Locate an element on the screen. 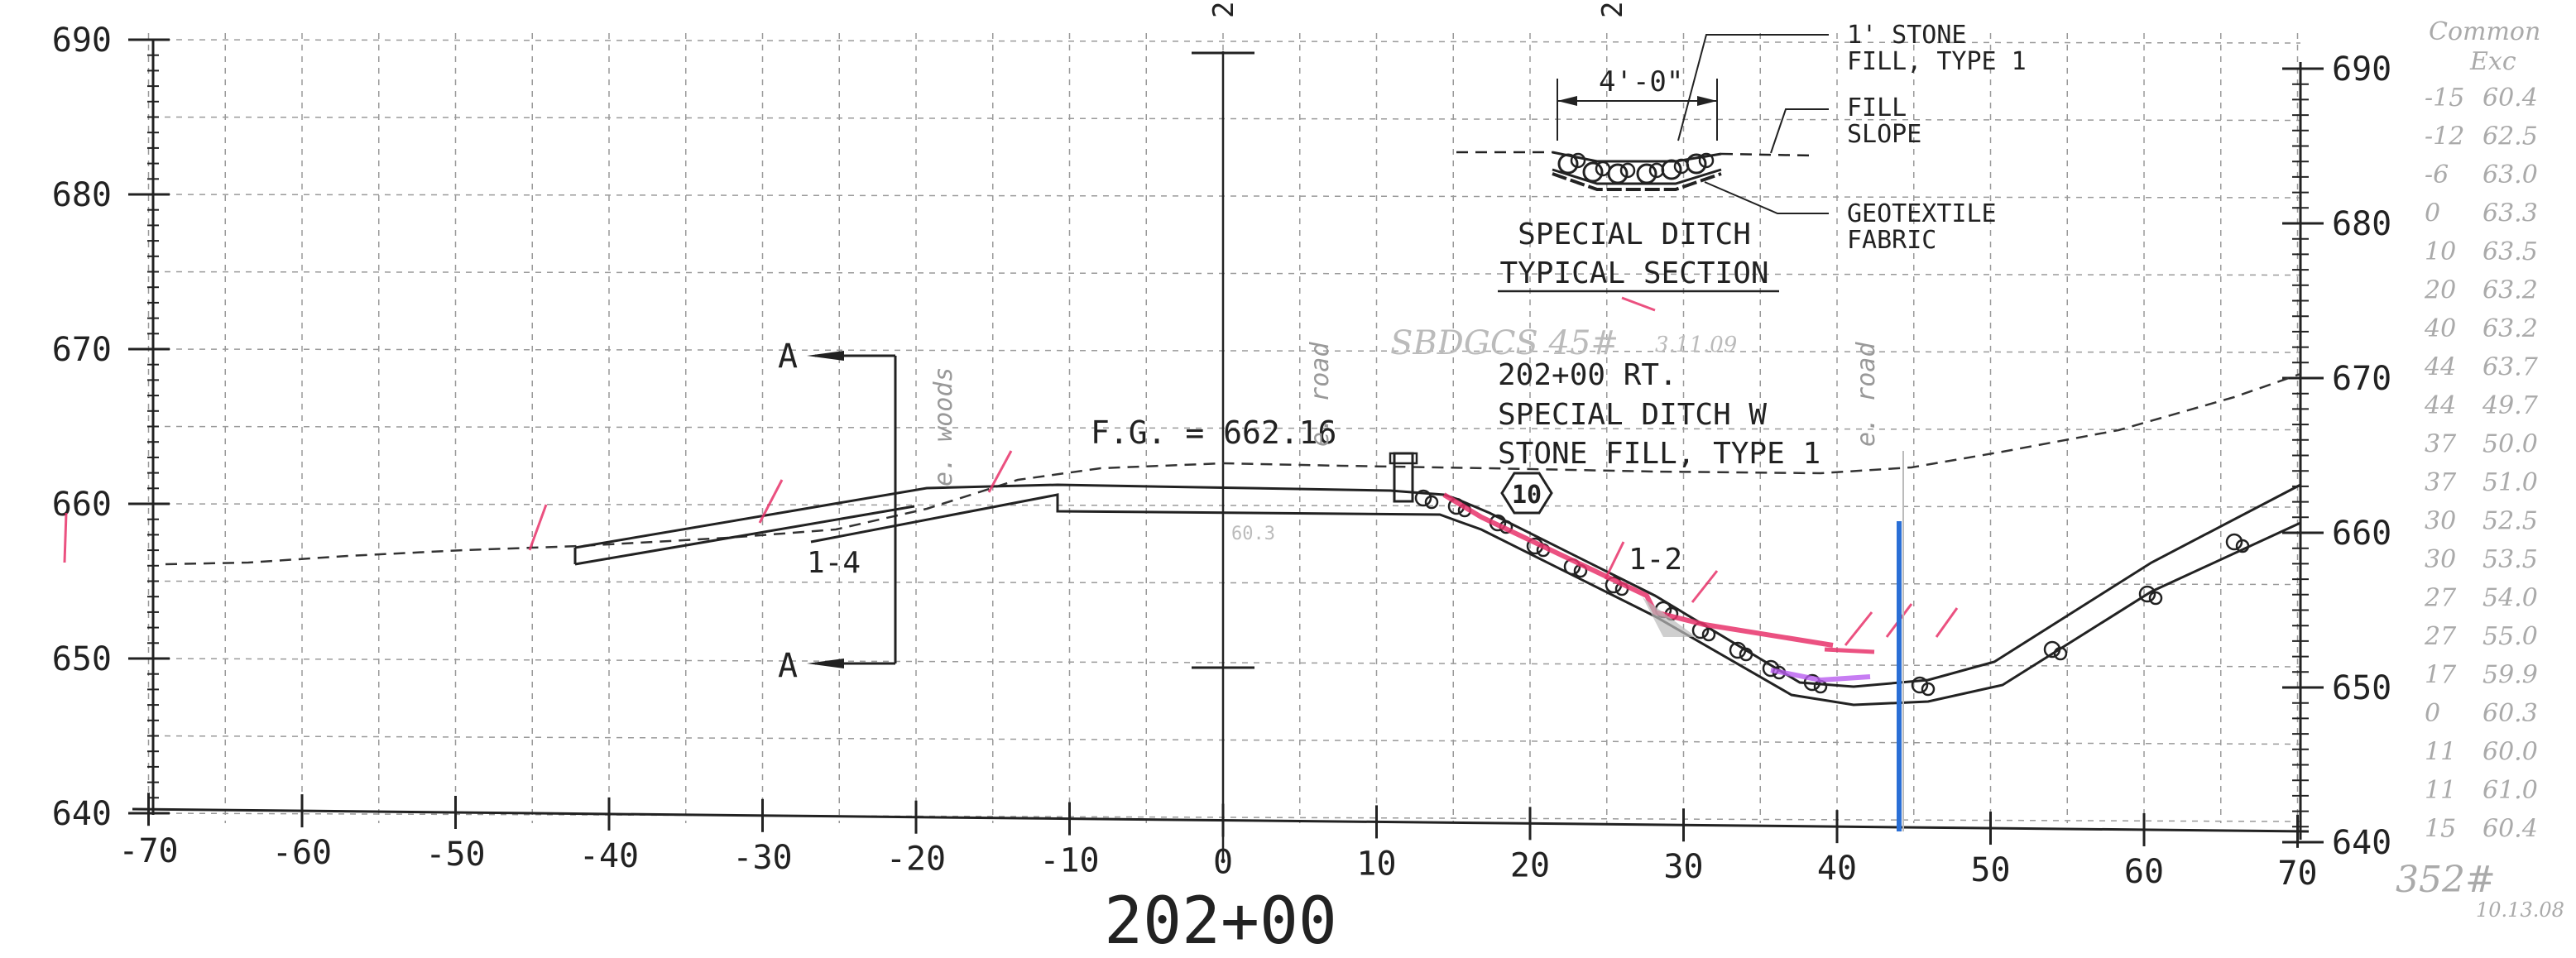 This screenshot has width=2576, height=958. margin-total: 352# is located at coordinates (2446, 880).